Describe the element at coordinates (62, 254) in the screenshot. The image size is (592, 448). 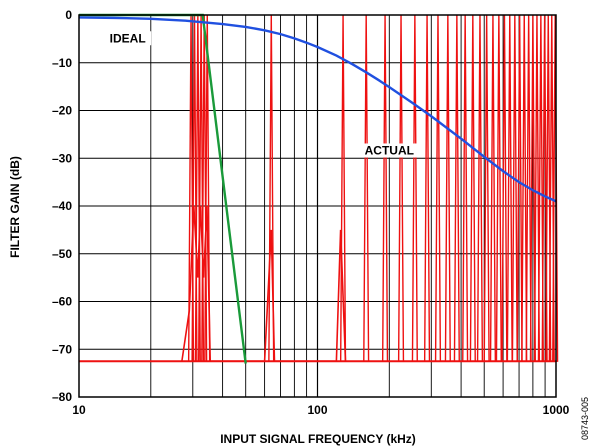
I see `y-tick-label: –50` at that location.